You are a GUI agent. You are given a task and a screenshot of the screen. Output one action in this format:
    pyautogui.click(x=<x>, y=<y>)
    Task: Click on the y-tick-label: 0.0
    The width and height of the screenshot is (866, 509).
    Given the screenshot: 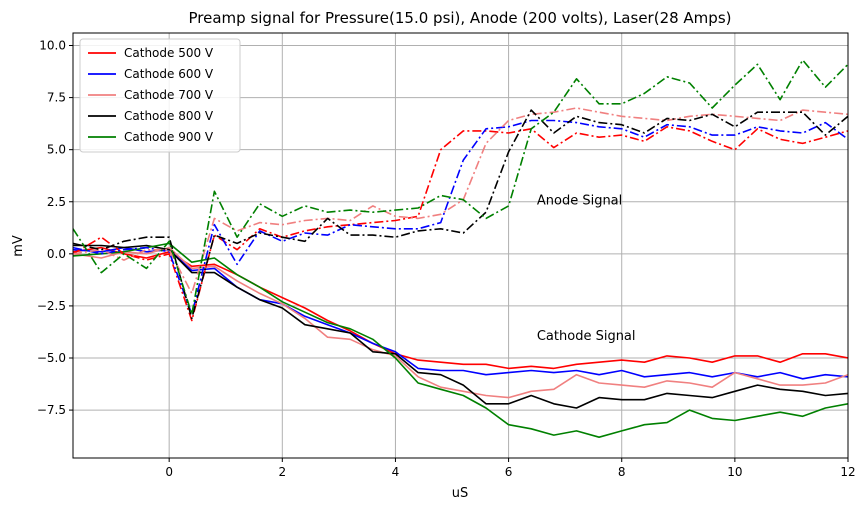 What is the action you would take?
    pyautogui.click(x=56, y=254)
    